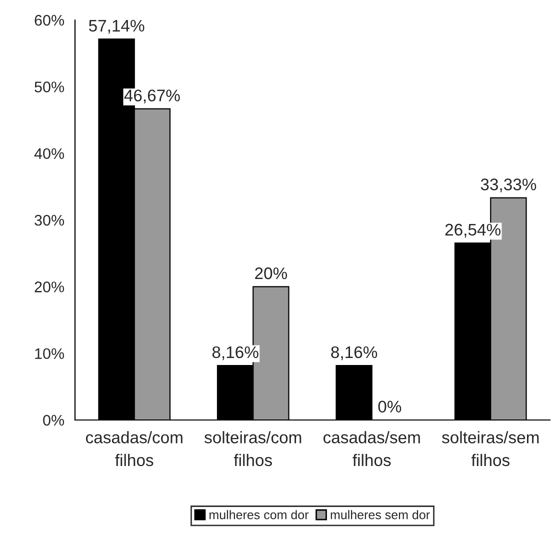 The width and height of the screenshot is (556, 547). I want to click on y-tick-label: 0%, so click(53, 420).